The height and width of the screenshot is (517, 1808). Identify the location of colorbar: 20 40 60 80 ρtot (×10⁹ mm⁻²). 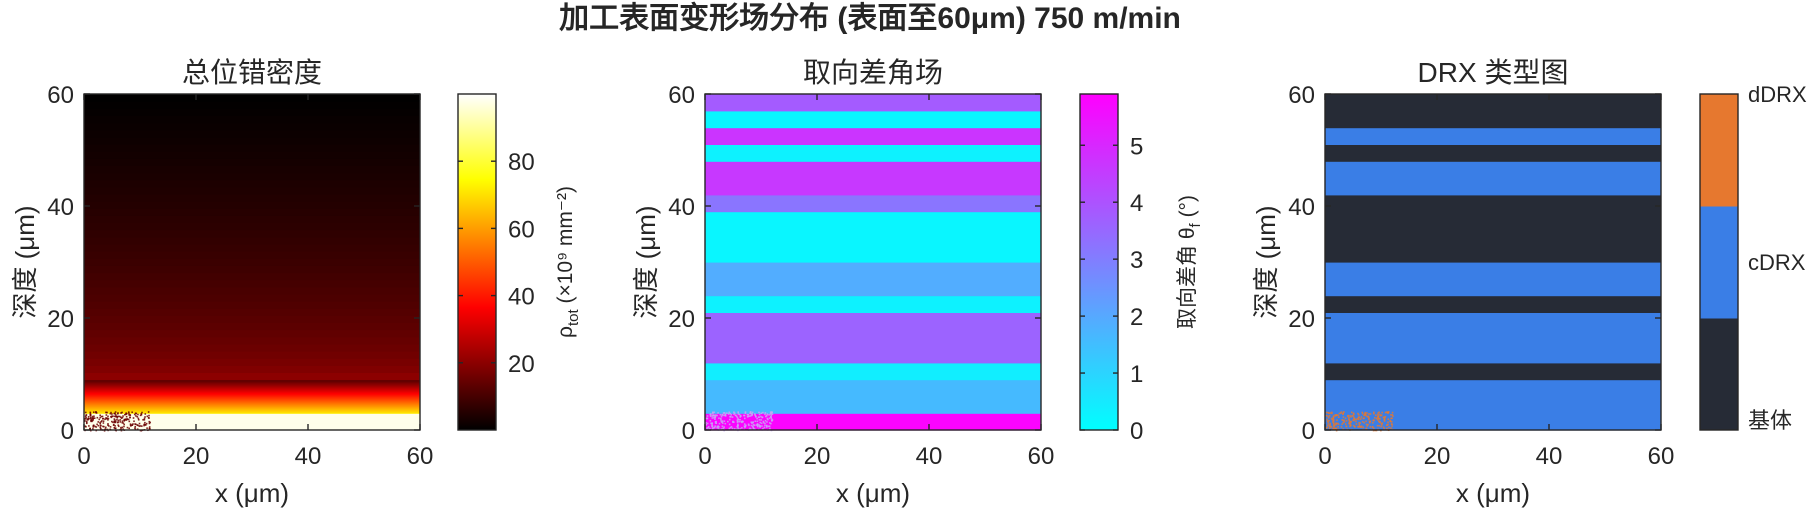
(519, 262).